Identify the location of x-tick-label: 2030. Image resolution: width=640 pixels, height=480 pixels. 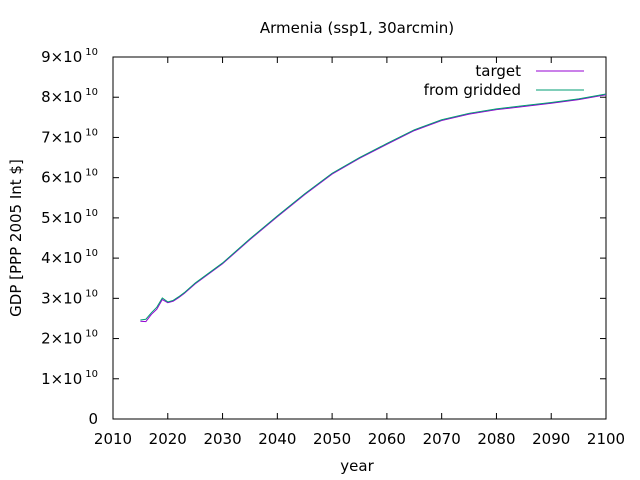
(222, 439).